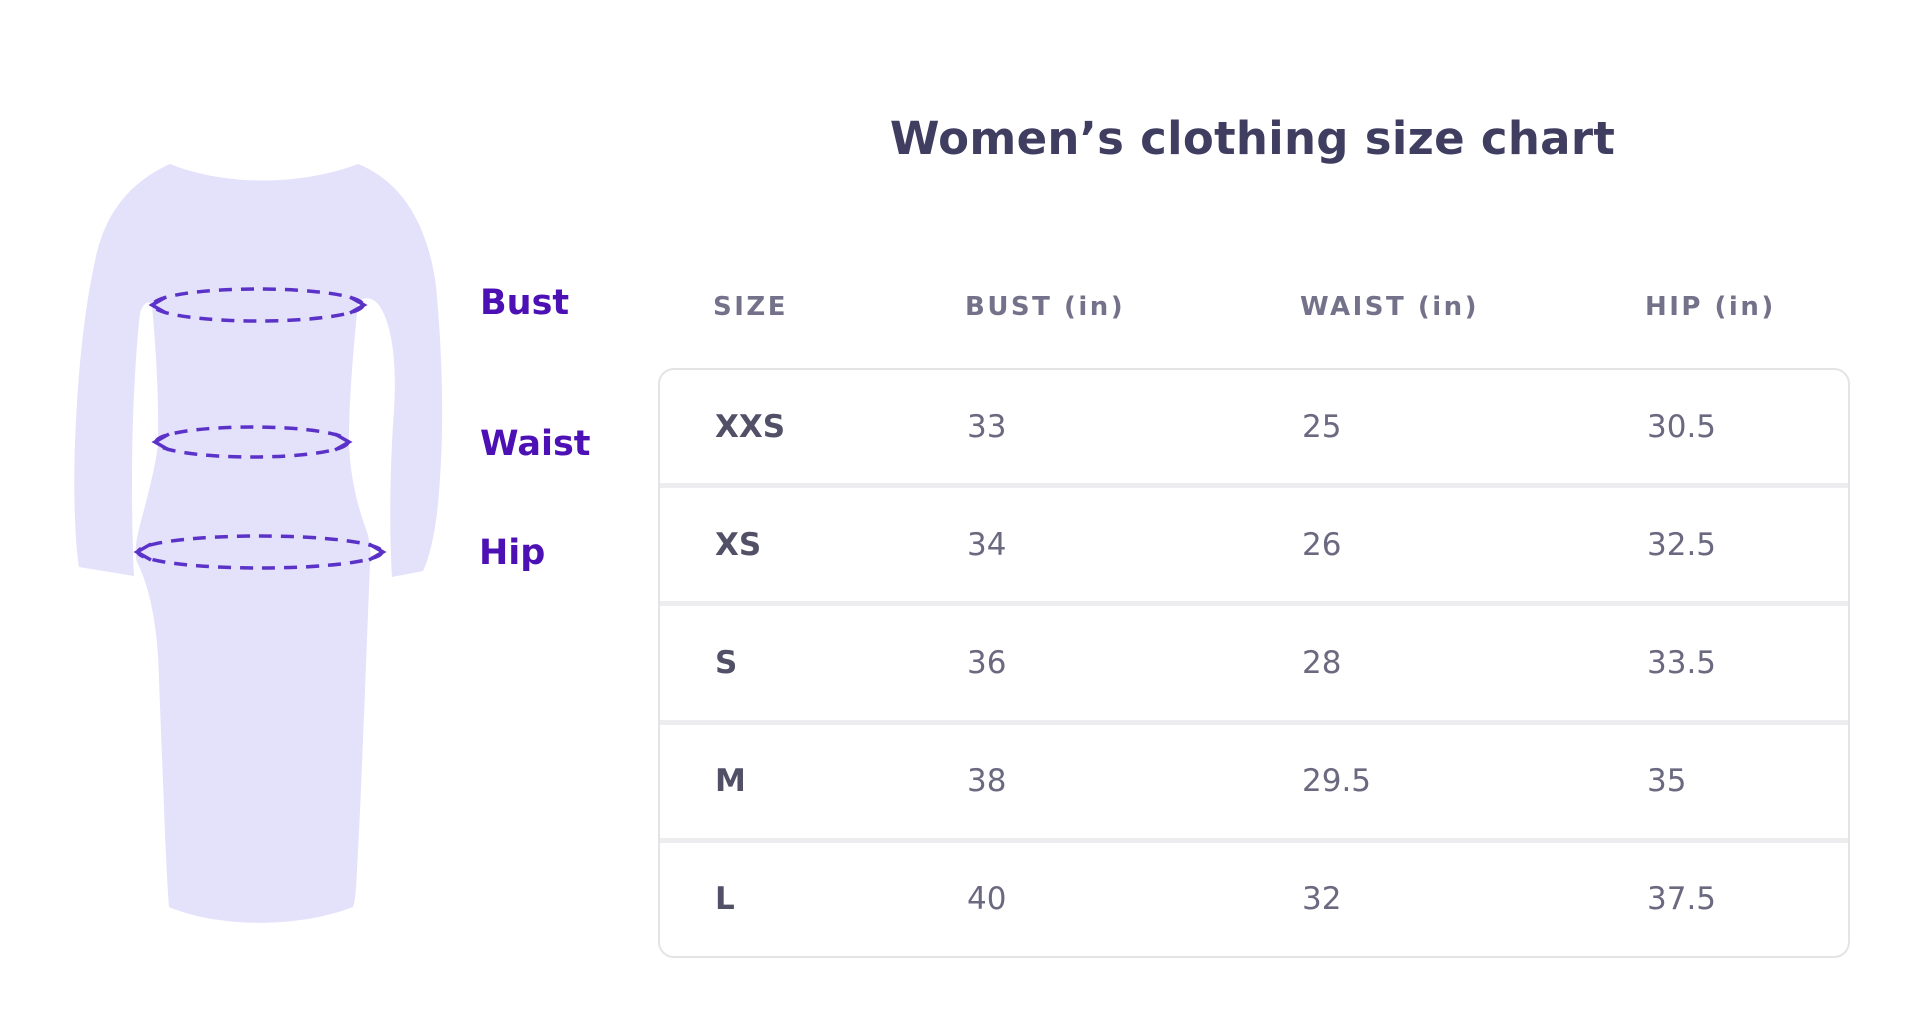 Image resolution: width=1920 pixels, height=1024 pixels. Describe the element at coordinates (1710, 307) in the screenshot. I see `column-header-hip: HIP (in)` at that location.